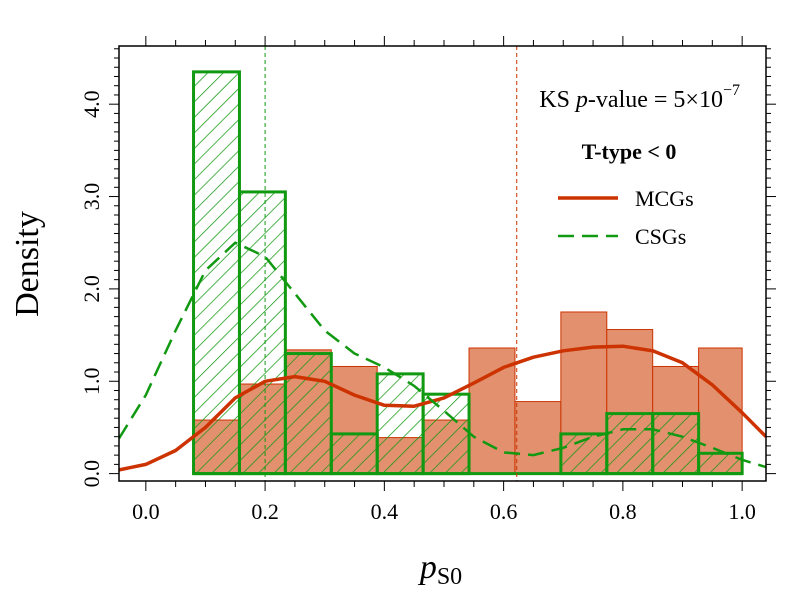 Image resolution: width=789 pixels, height=596 pixels. What do you see at coordinates (91, 289) in the screenshot?
I see `y-tick-label: 2.0` at bounding box center [91, 289].